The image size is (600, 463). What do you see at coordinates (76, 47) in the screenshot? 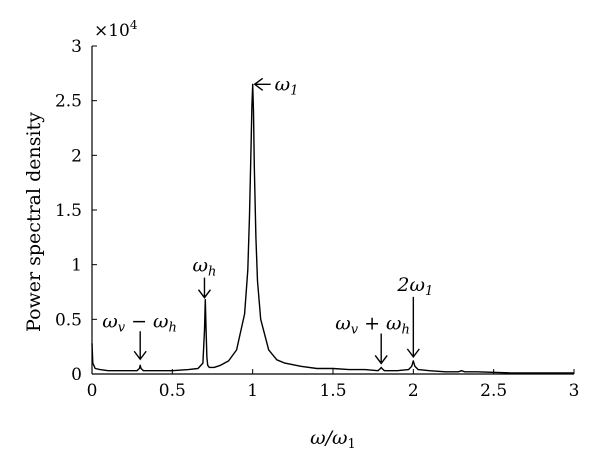
I see `y-tick-label: 3` at bounding box center [76, 47].